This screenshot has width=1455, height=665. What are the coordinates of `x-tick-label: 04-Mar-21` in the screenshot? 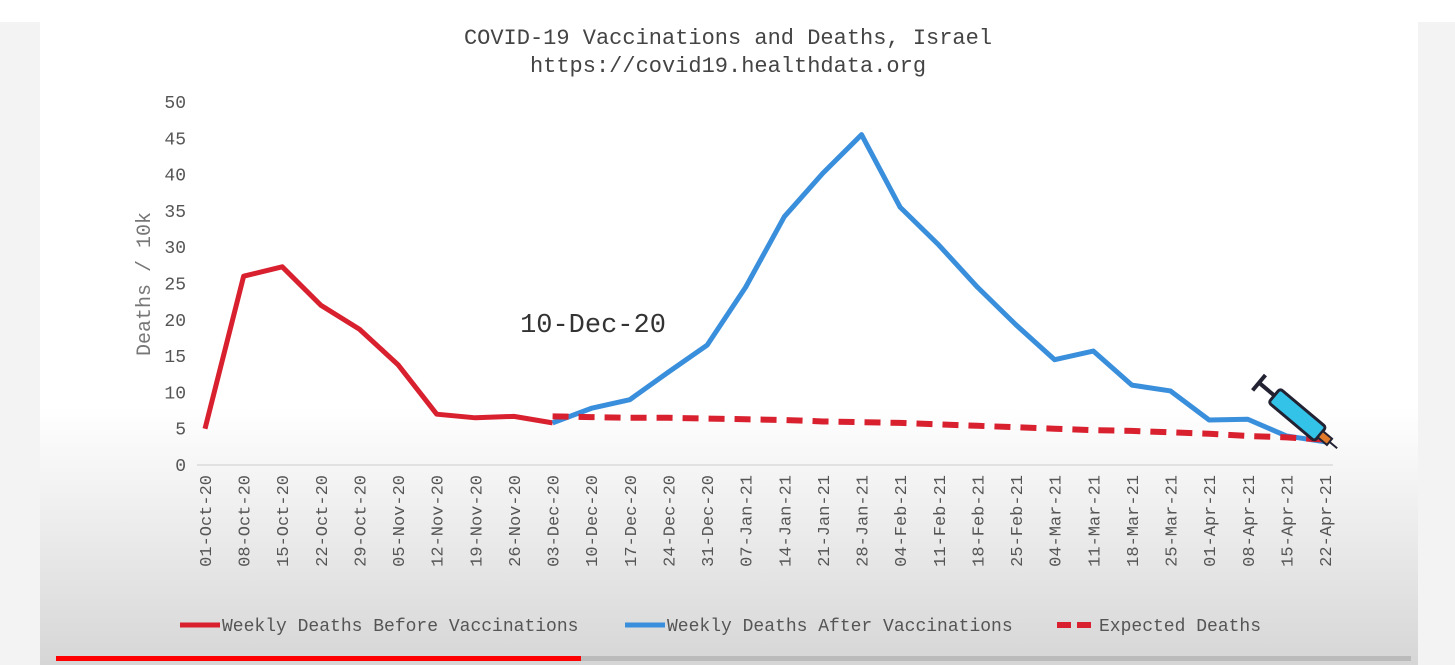 It's located at (1057, 521).